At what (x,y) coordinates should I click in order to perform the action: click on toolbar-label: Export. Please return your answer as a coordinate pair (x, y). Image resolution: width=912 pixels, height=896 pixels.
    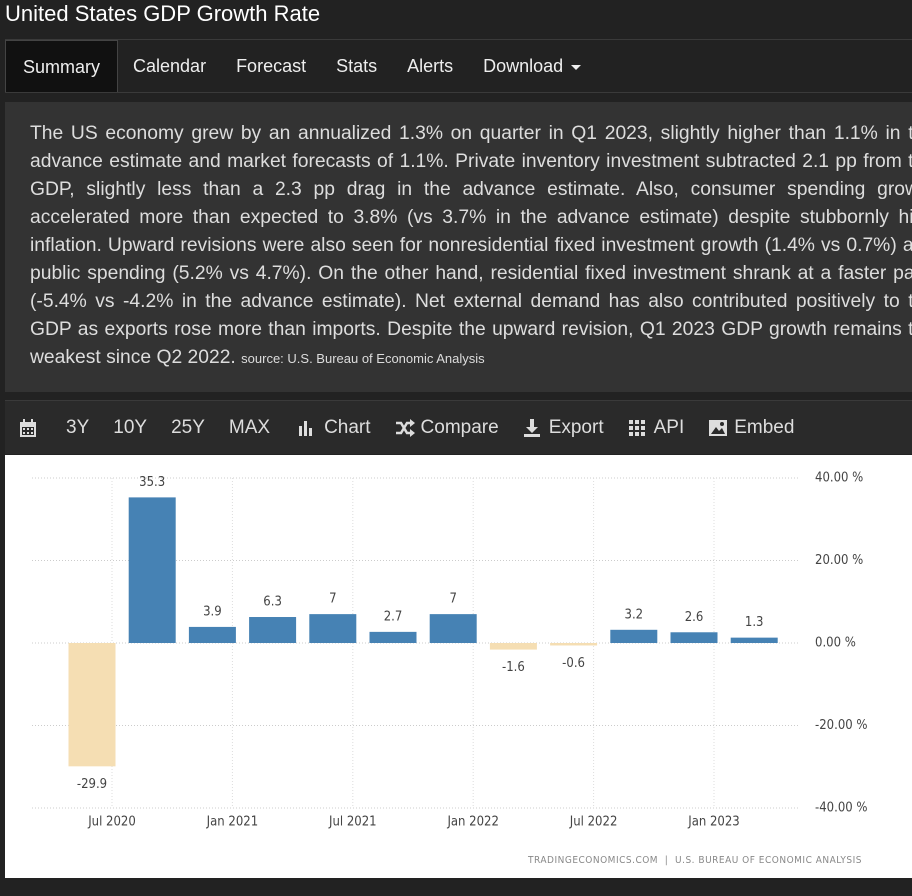
    Looking at the image, I should click on (576, 427).